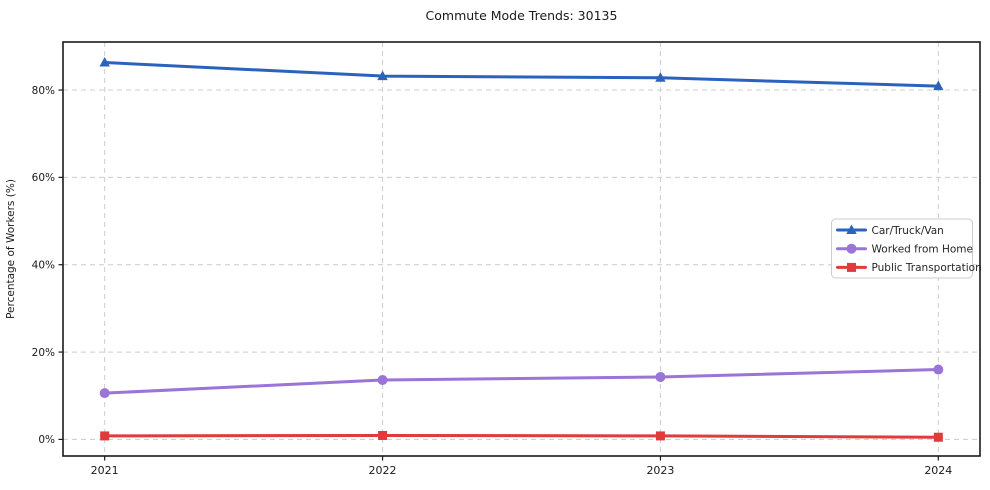 The image size is (990, 490). What do you see at coordinates (43, 353) in the screenshot?
I see `y-tick-label: 20%` at bounding box center [43, 353].